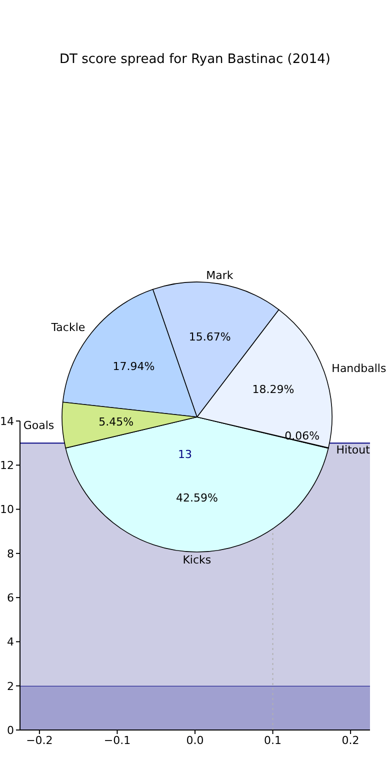  What do you see at coordinates (68, 327) in the screenshot?
I see `slice-label: Tackle` at bounding box center [68, 327].